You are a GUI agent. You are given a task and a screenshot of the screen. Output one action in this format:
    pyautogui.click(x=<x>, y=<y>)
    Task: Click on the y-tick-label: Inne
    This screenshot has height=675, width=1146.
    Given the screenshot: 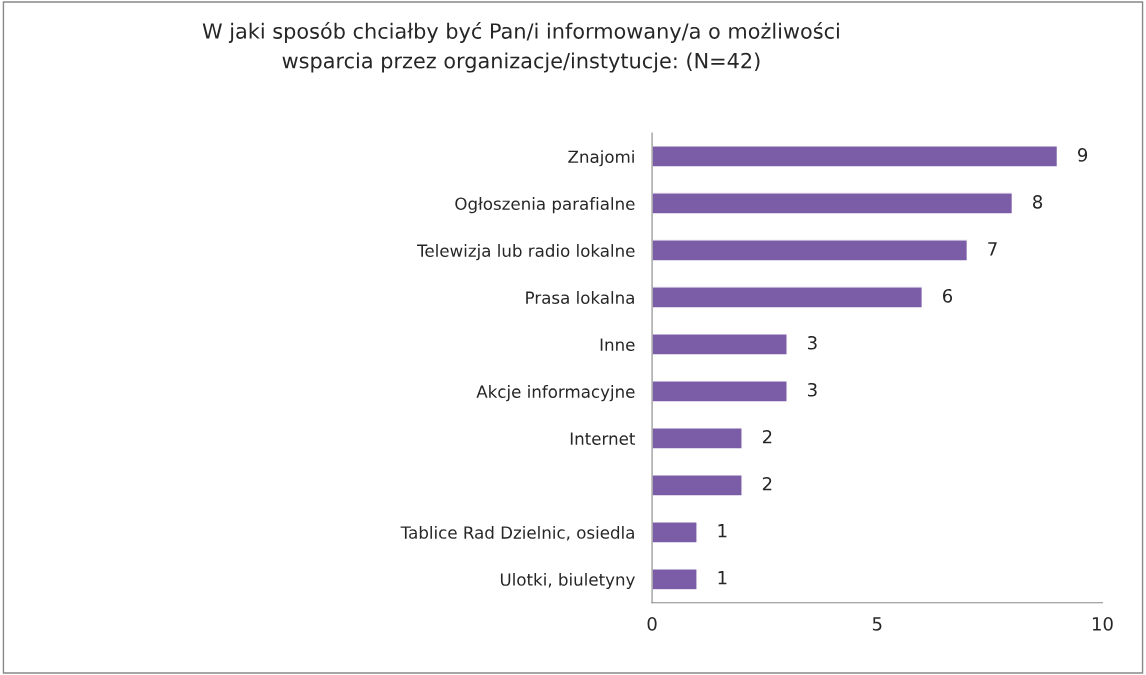 What is the action you would take?
    pyautogui.click(x=617, y=344)
    